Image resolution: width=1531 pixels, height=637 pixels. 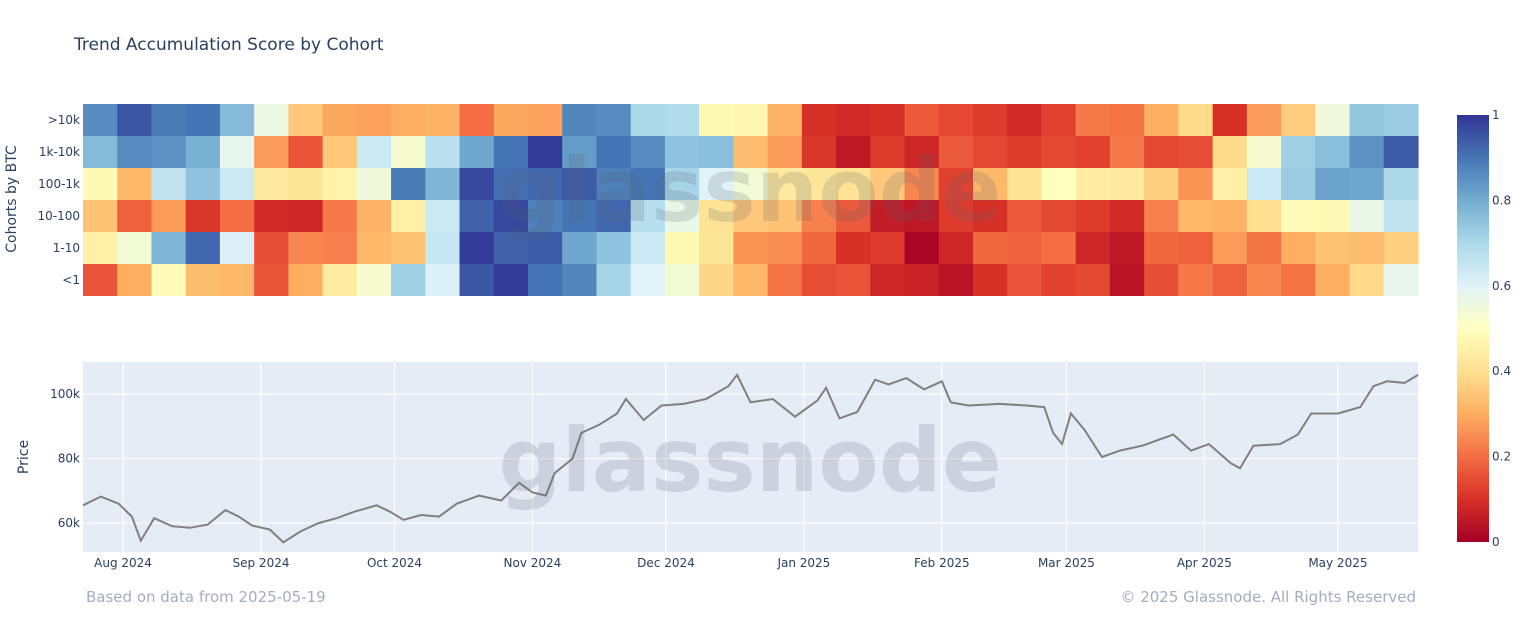 What do you see at coordinates (1204, 563) in the screenshot?
I see `price-x-tick-label: Apr 2025` at bounding box center [1204, 563].